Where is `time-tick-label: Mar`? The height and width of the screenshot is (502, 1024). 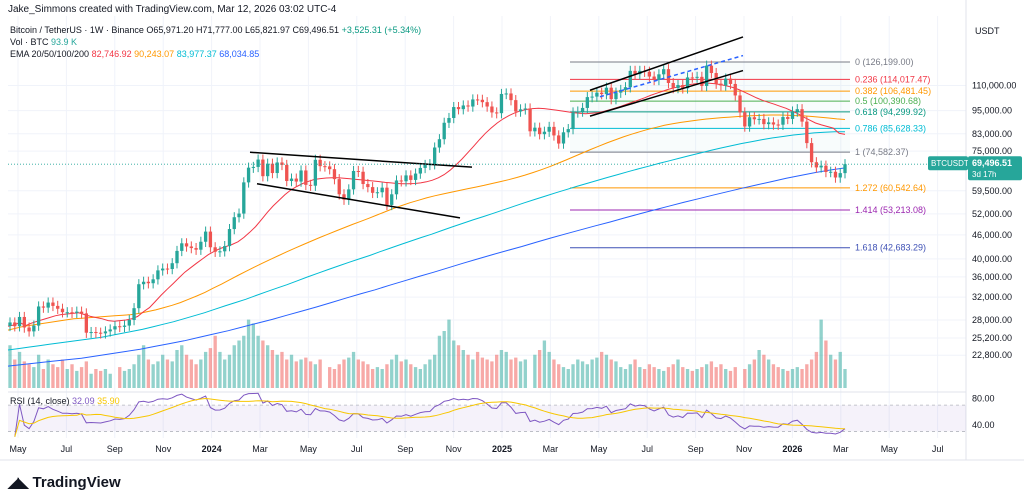
time-tick-label: Mar is located at coordinates (551, 449).